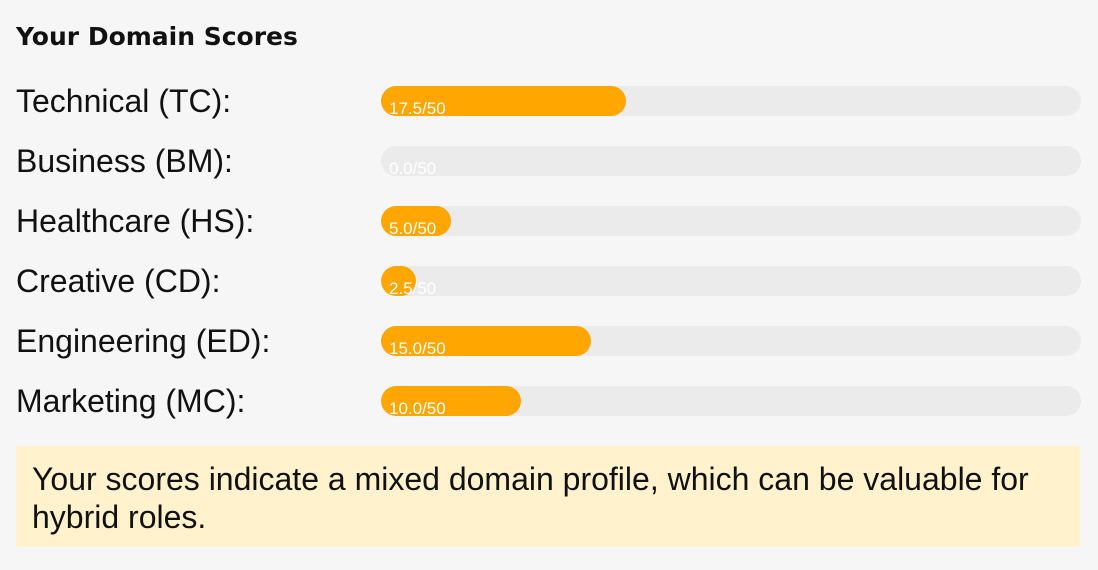  What do you see at coordinates (413, 287) in the screenshot?
I see `score-value: 2.5/50` at bounding box center [413, 287].